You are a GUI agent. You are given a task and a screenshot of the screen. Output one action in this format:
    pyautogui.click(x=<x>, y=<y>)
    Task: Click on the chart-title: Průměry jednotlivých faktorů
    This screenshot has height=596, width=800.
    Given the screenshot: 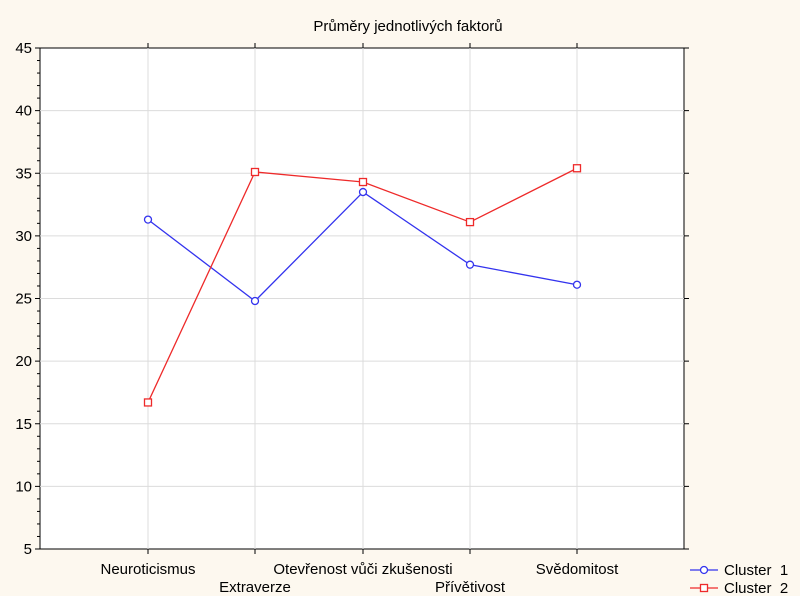 What is the action you would take?
    pyautogui.click(x=407, y=26)
    